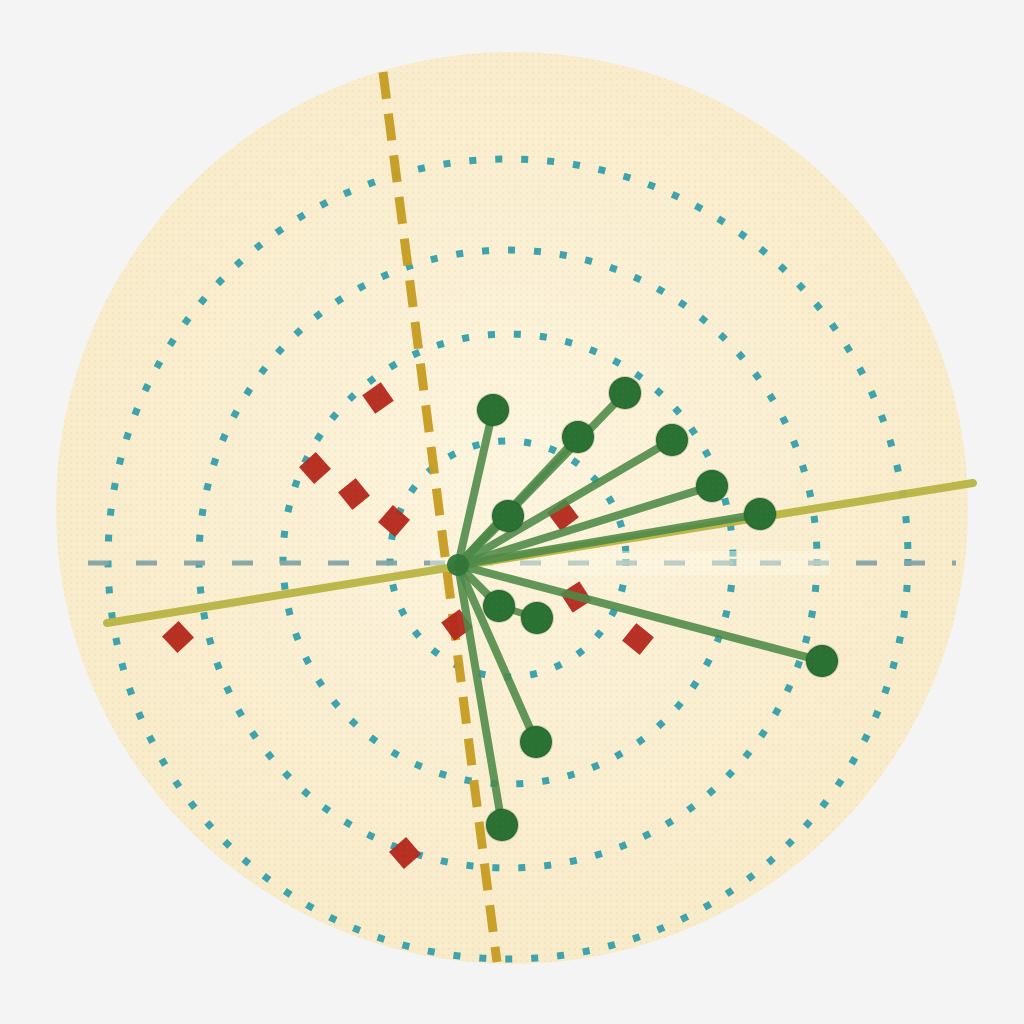 This screenshot has width=1024, height=1024. What do you see at coordinates (440, 517) in the screenshot?
I see `tilted-axis-dashed-line` at bounding box center [440, 517].